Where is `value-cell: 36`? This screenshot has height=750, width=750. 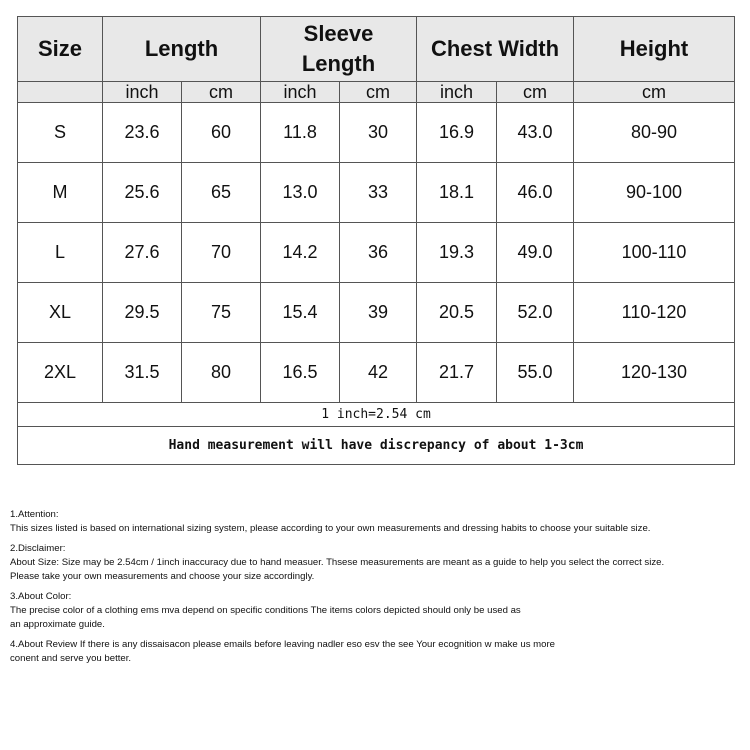
value-cell: 36 is located at coordinates (378, 252).